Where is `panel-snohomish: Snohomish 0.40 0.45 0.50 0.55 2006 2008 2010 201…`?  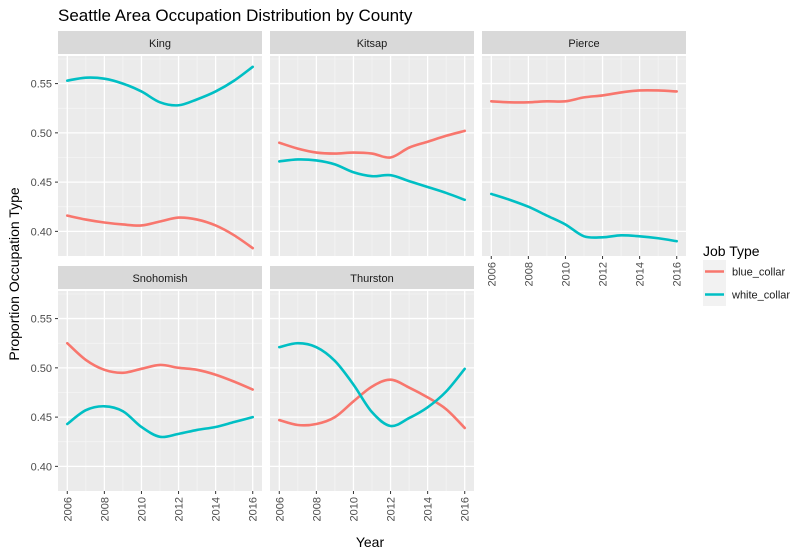 panel-snohomish: Snohomish 0.40 0.45 0.50 0.55 2006 2008 2010 201… is located at coordinates (146, 393).